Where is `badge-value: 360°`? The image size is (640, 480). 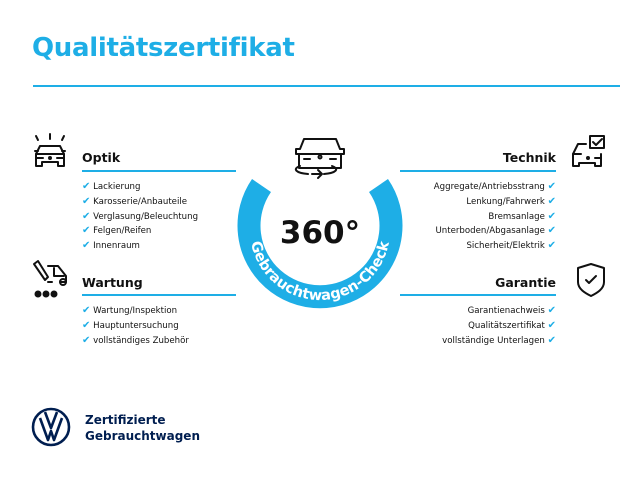 badge-value: 360° is located at coordinates (320, 233).